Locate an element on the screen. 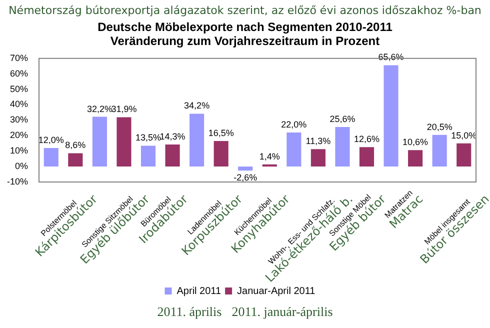  data-label: 13,5% is located at coordinates (148, 137).